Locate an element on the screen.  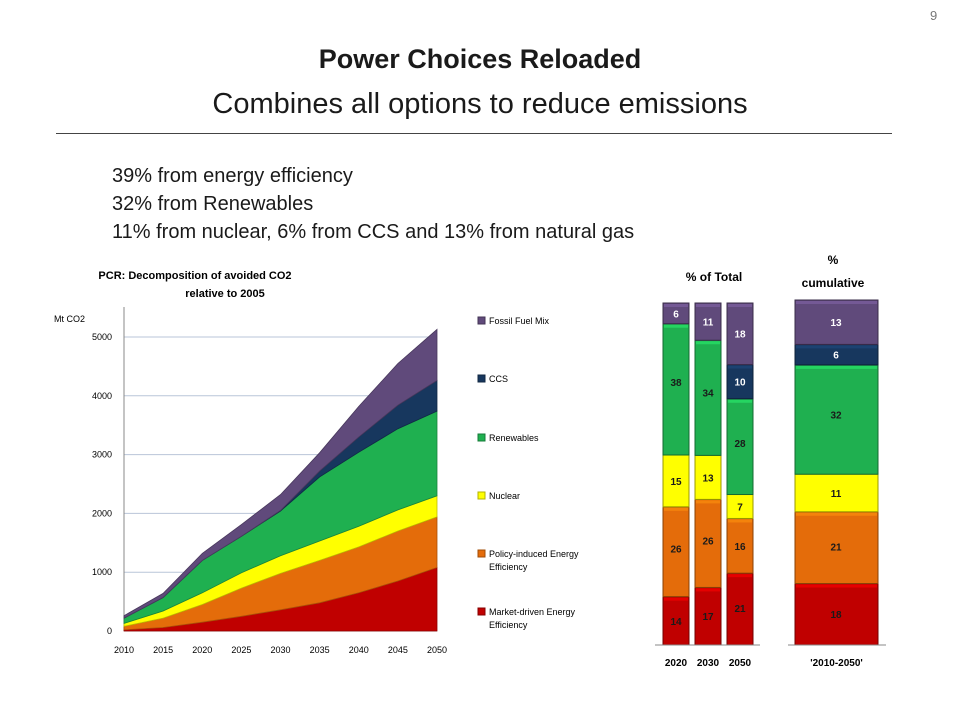
legend-label: Market-driven Energy is located at coordinates (532, 612).